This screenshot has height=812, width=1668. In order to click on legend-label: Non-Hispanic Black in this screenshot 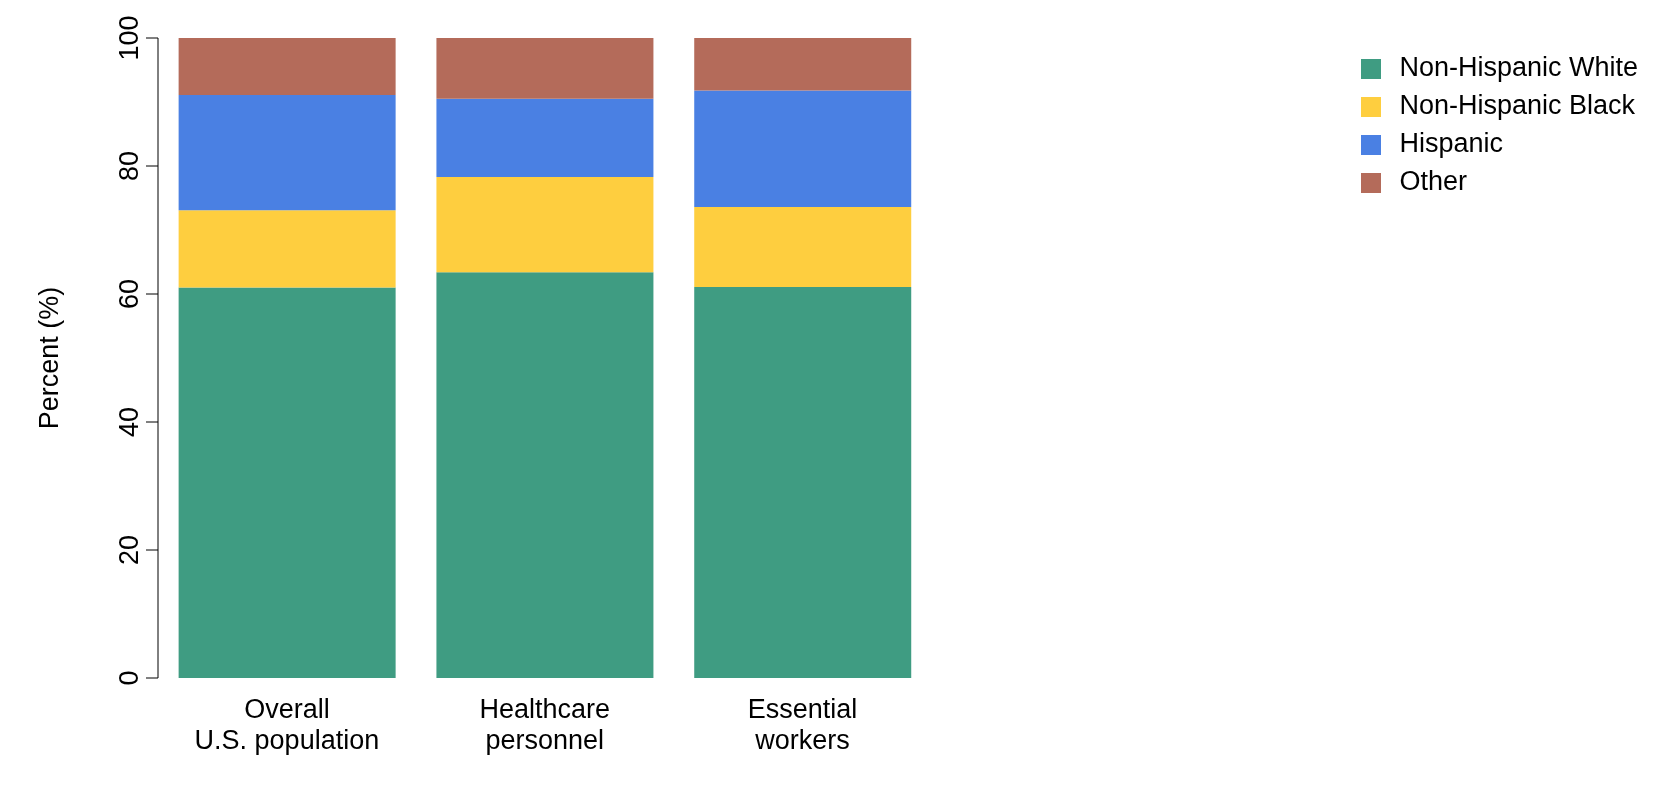, I will do `click(1517, 105)`.